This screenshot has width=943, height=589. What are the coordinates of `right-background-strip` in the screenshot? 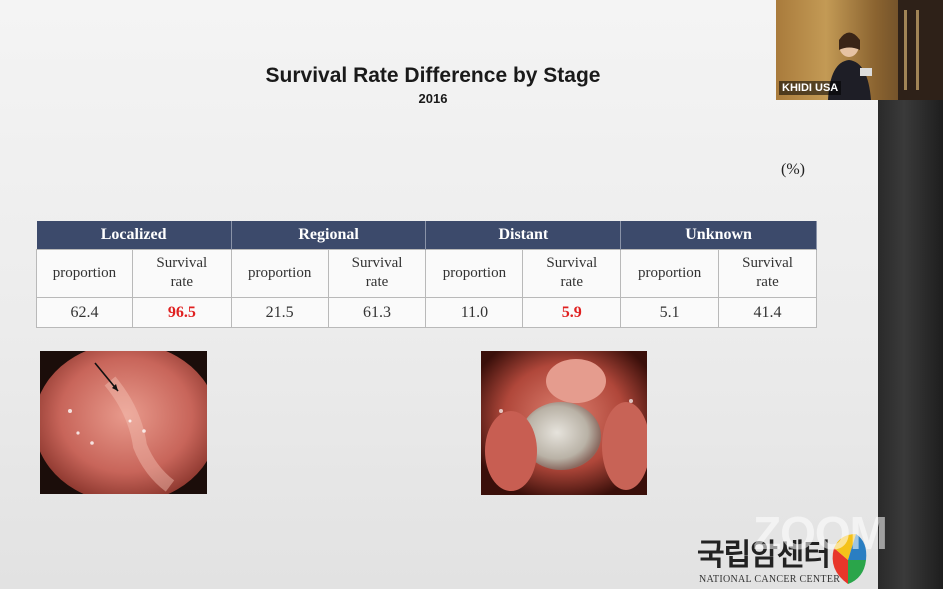 It's located at (910, 344).